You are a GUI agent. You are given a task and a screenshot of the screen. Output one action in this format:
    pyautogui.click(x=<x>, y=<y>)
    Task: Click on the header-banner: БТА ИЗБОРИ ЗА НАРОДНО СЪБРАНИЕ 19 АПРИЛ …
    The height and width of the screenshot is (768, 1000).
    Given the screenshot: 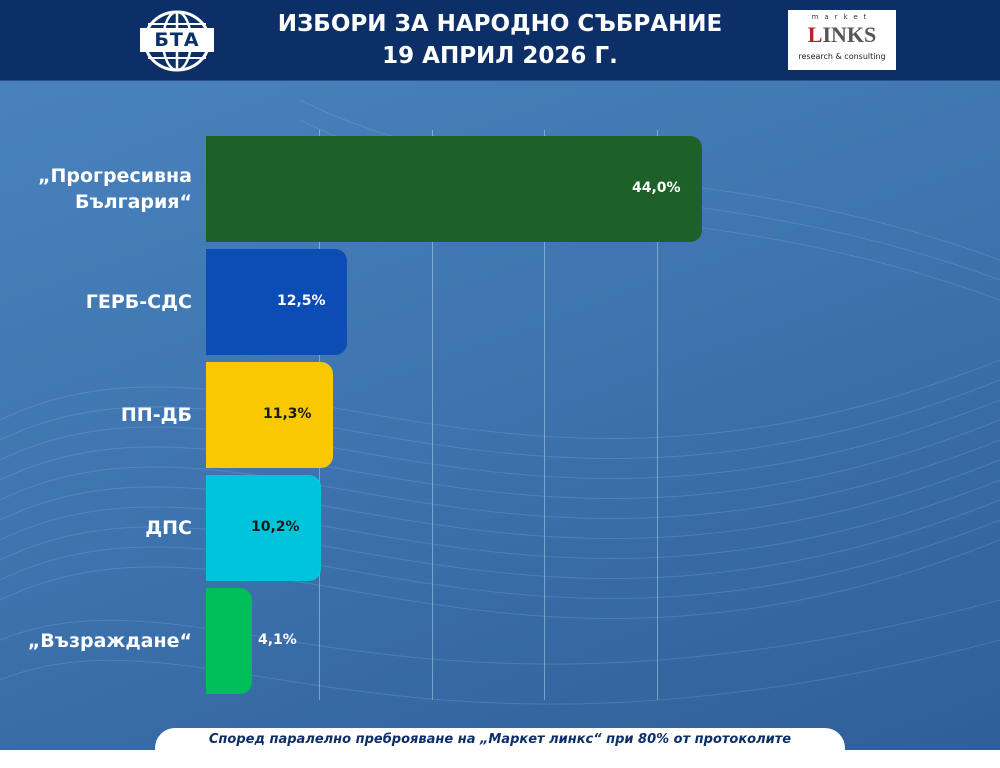 What is the action you would take?
    pyautogui.click(x=500, y=40)
    